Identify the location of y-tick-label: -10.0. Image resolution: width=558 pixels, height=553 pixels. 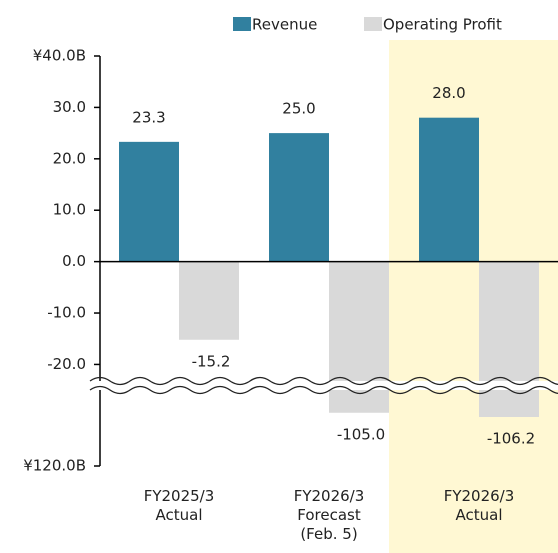
(66, 313).